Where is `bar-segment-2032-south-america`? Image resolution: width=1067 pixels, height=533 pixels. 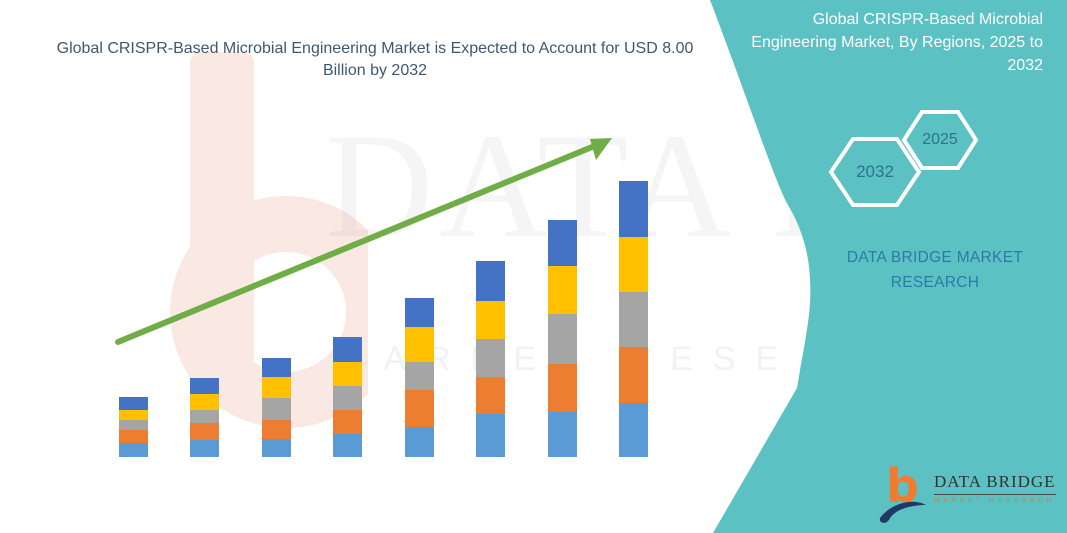
bar-segment-2032-south-america is located at coordinates (634, 264).